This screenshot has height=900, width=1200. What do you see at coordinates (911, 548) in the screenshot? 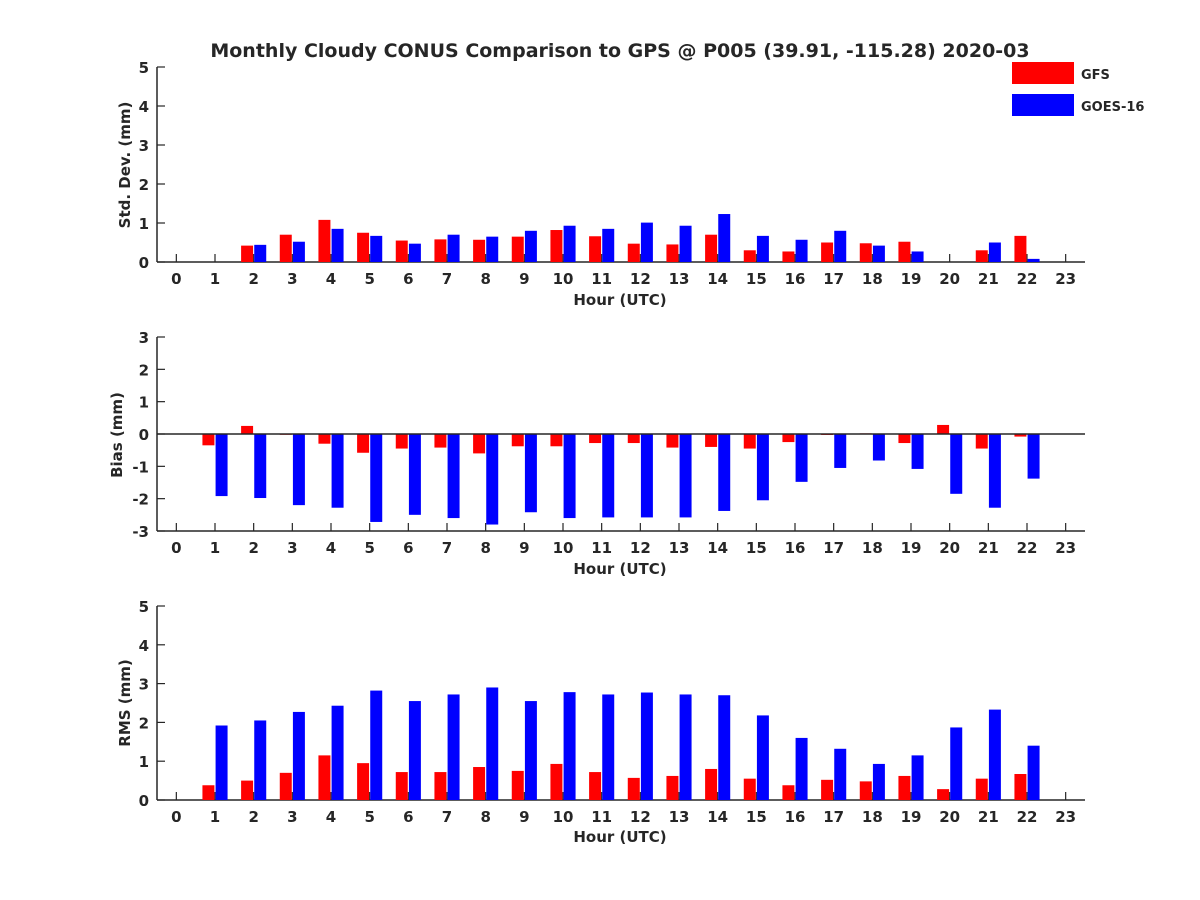
I see `bias-xtick-label: 19` at bounding box center [911, 548].